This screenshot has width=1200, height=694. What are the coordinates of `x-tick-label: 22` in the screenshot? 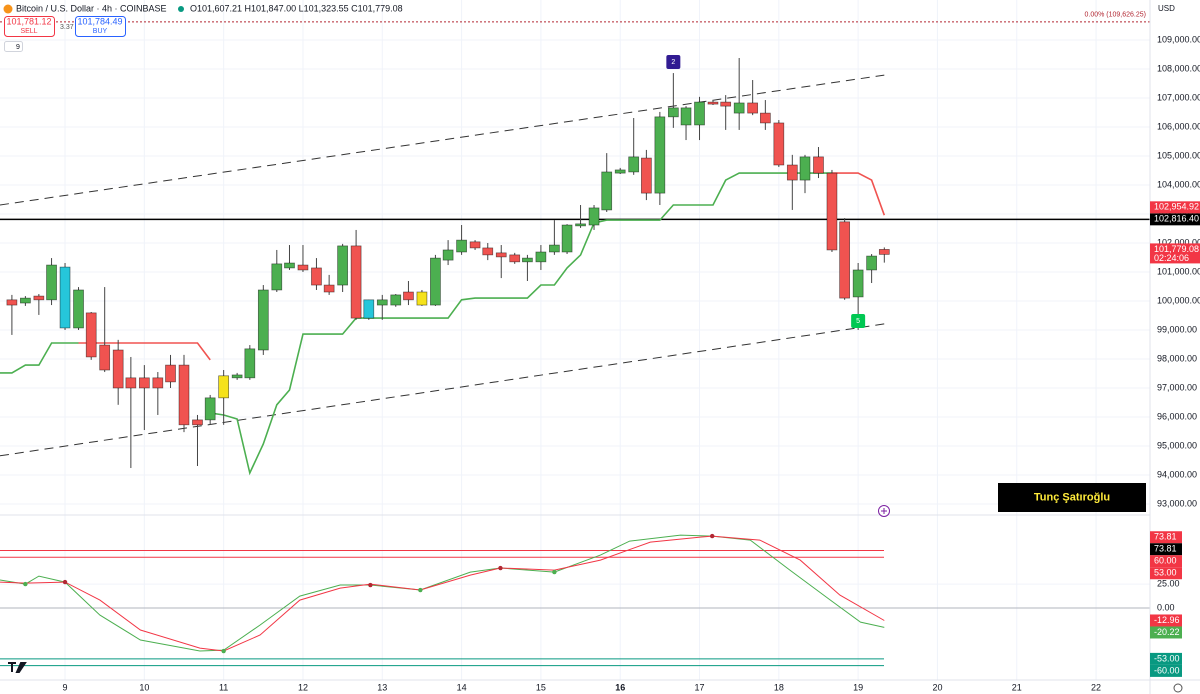 It's located at (1096, 687).